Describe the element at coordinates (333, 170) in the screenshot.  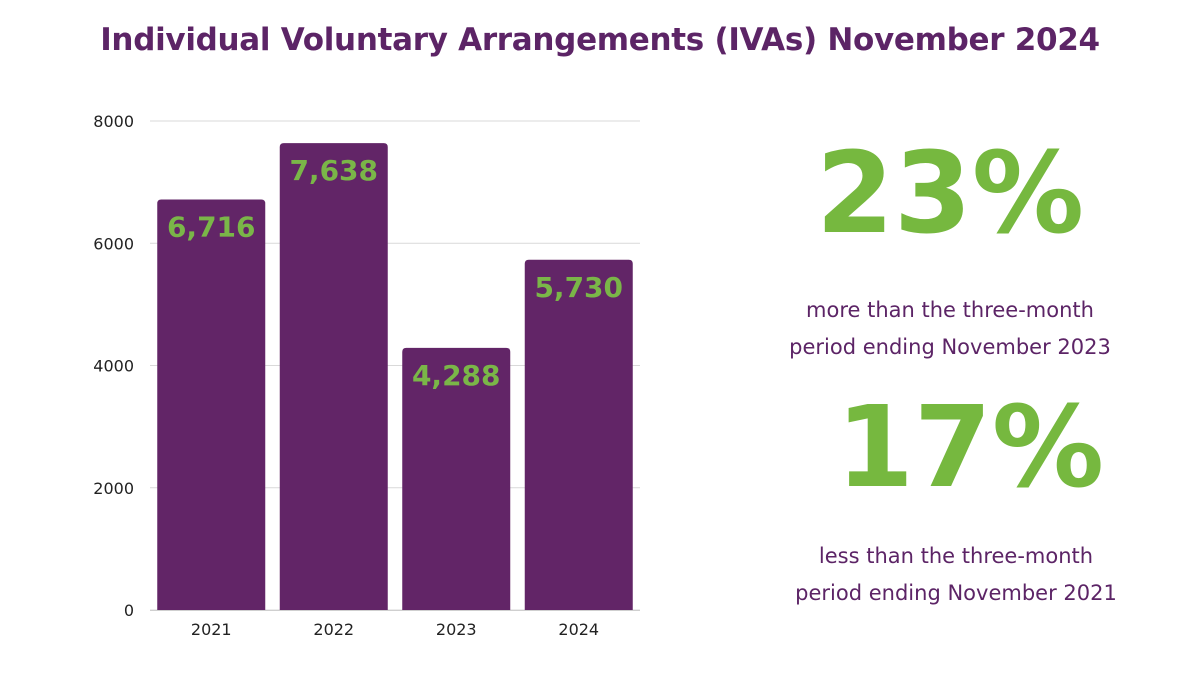
I see `bar-value-label: 7,638` at that location.